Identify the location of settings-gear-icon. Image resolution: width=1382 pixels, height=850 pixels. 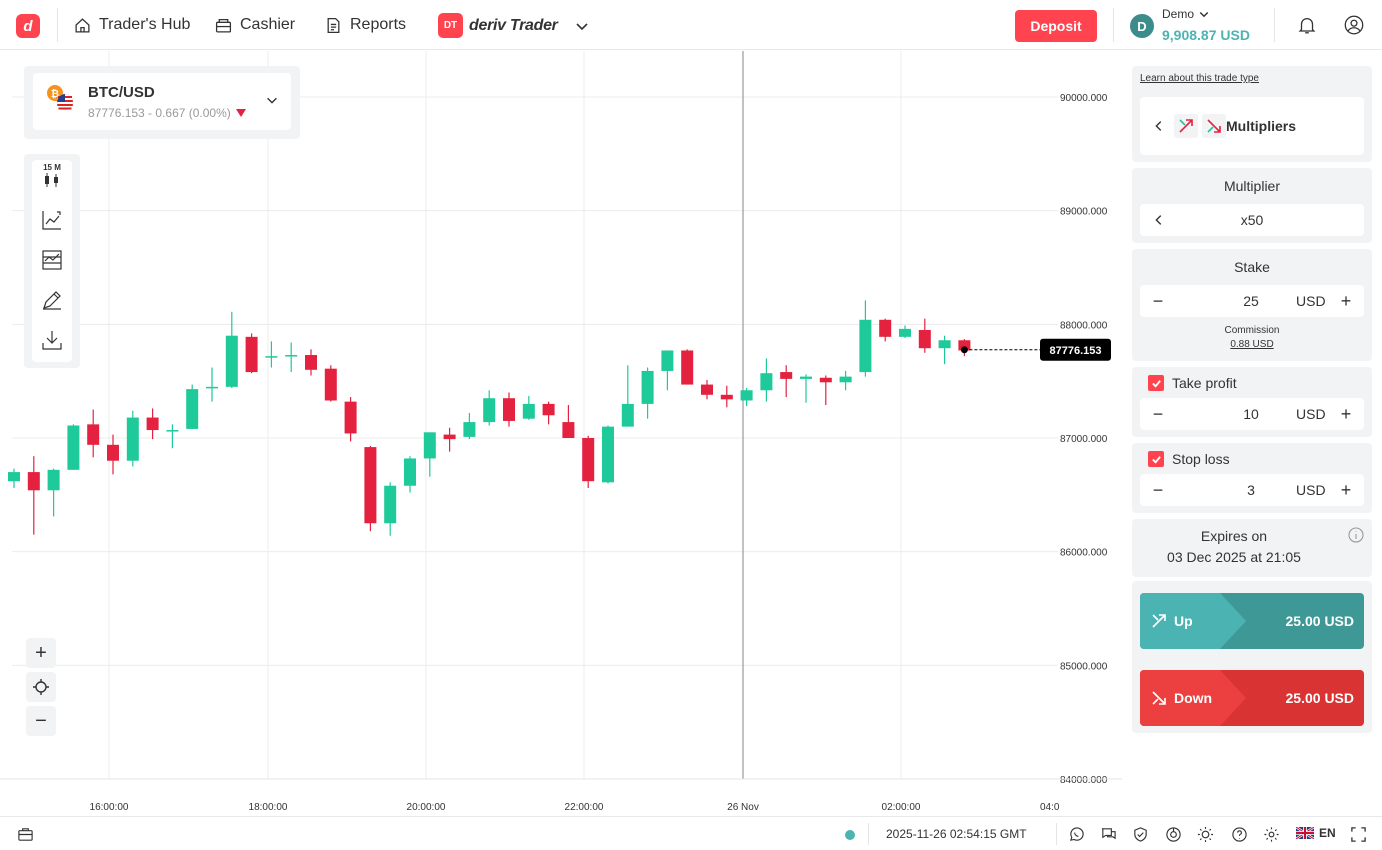
(1271, 834).